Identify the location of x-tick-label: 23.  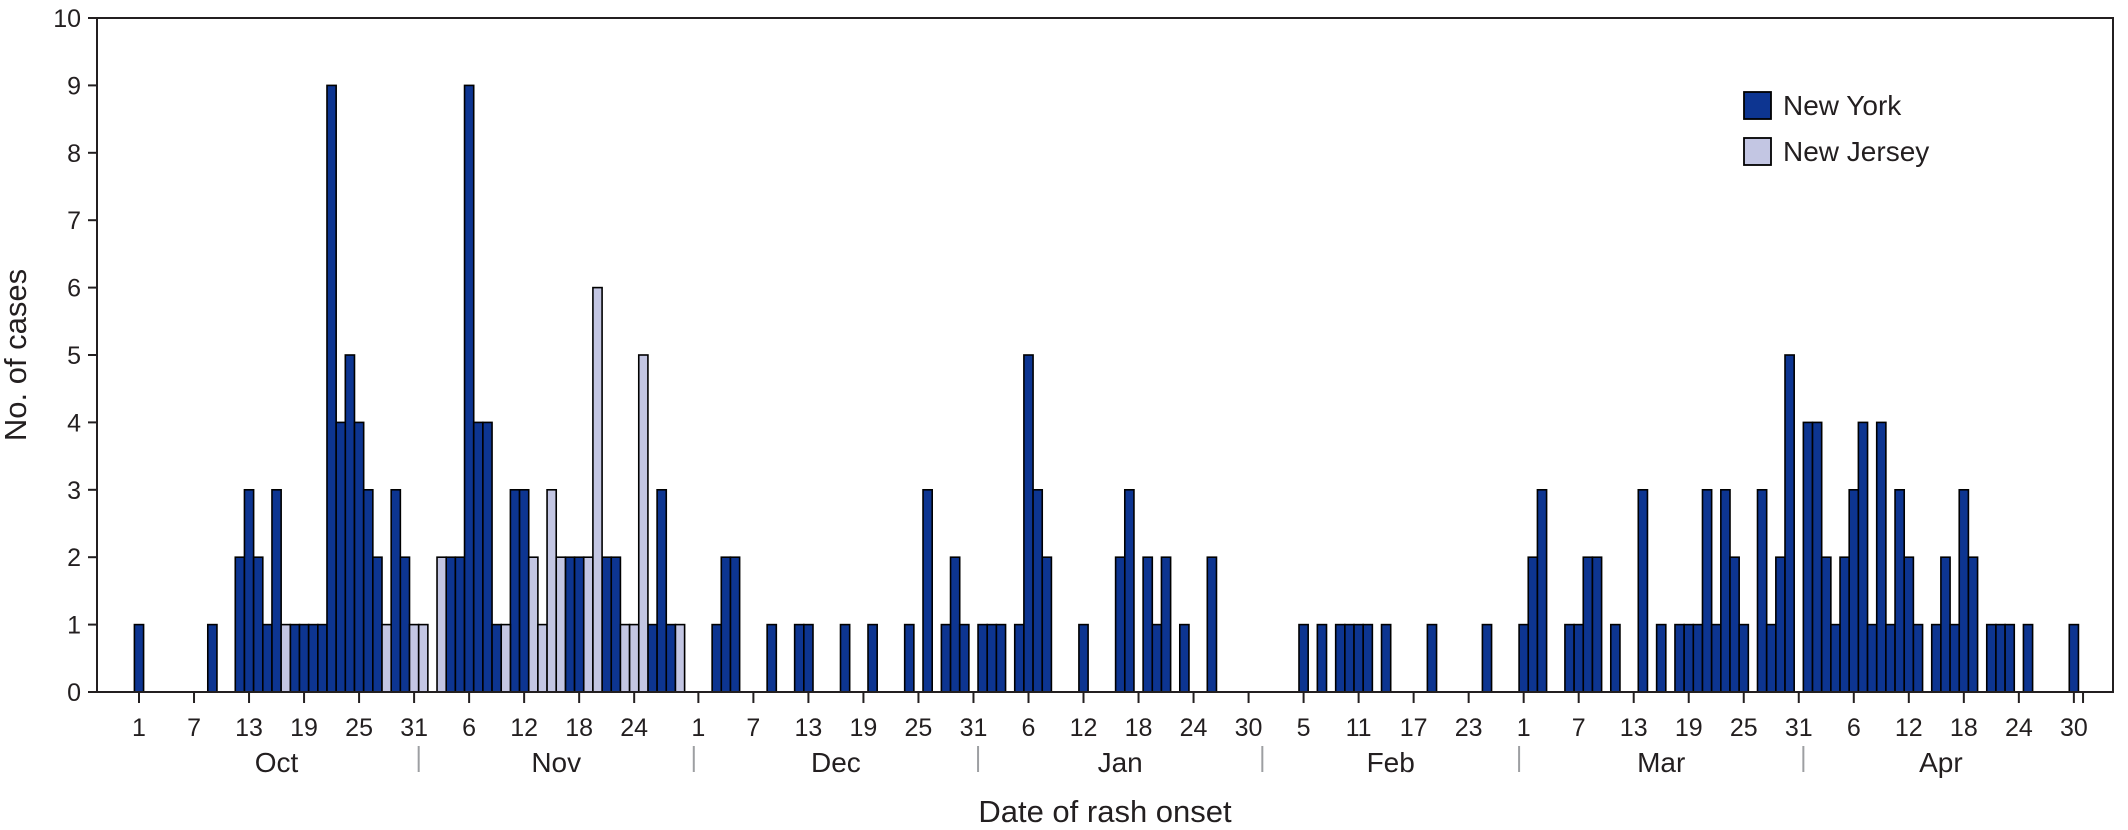
(1469, 728).